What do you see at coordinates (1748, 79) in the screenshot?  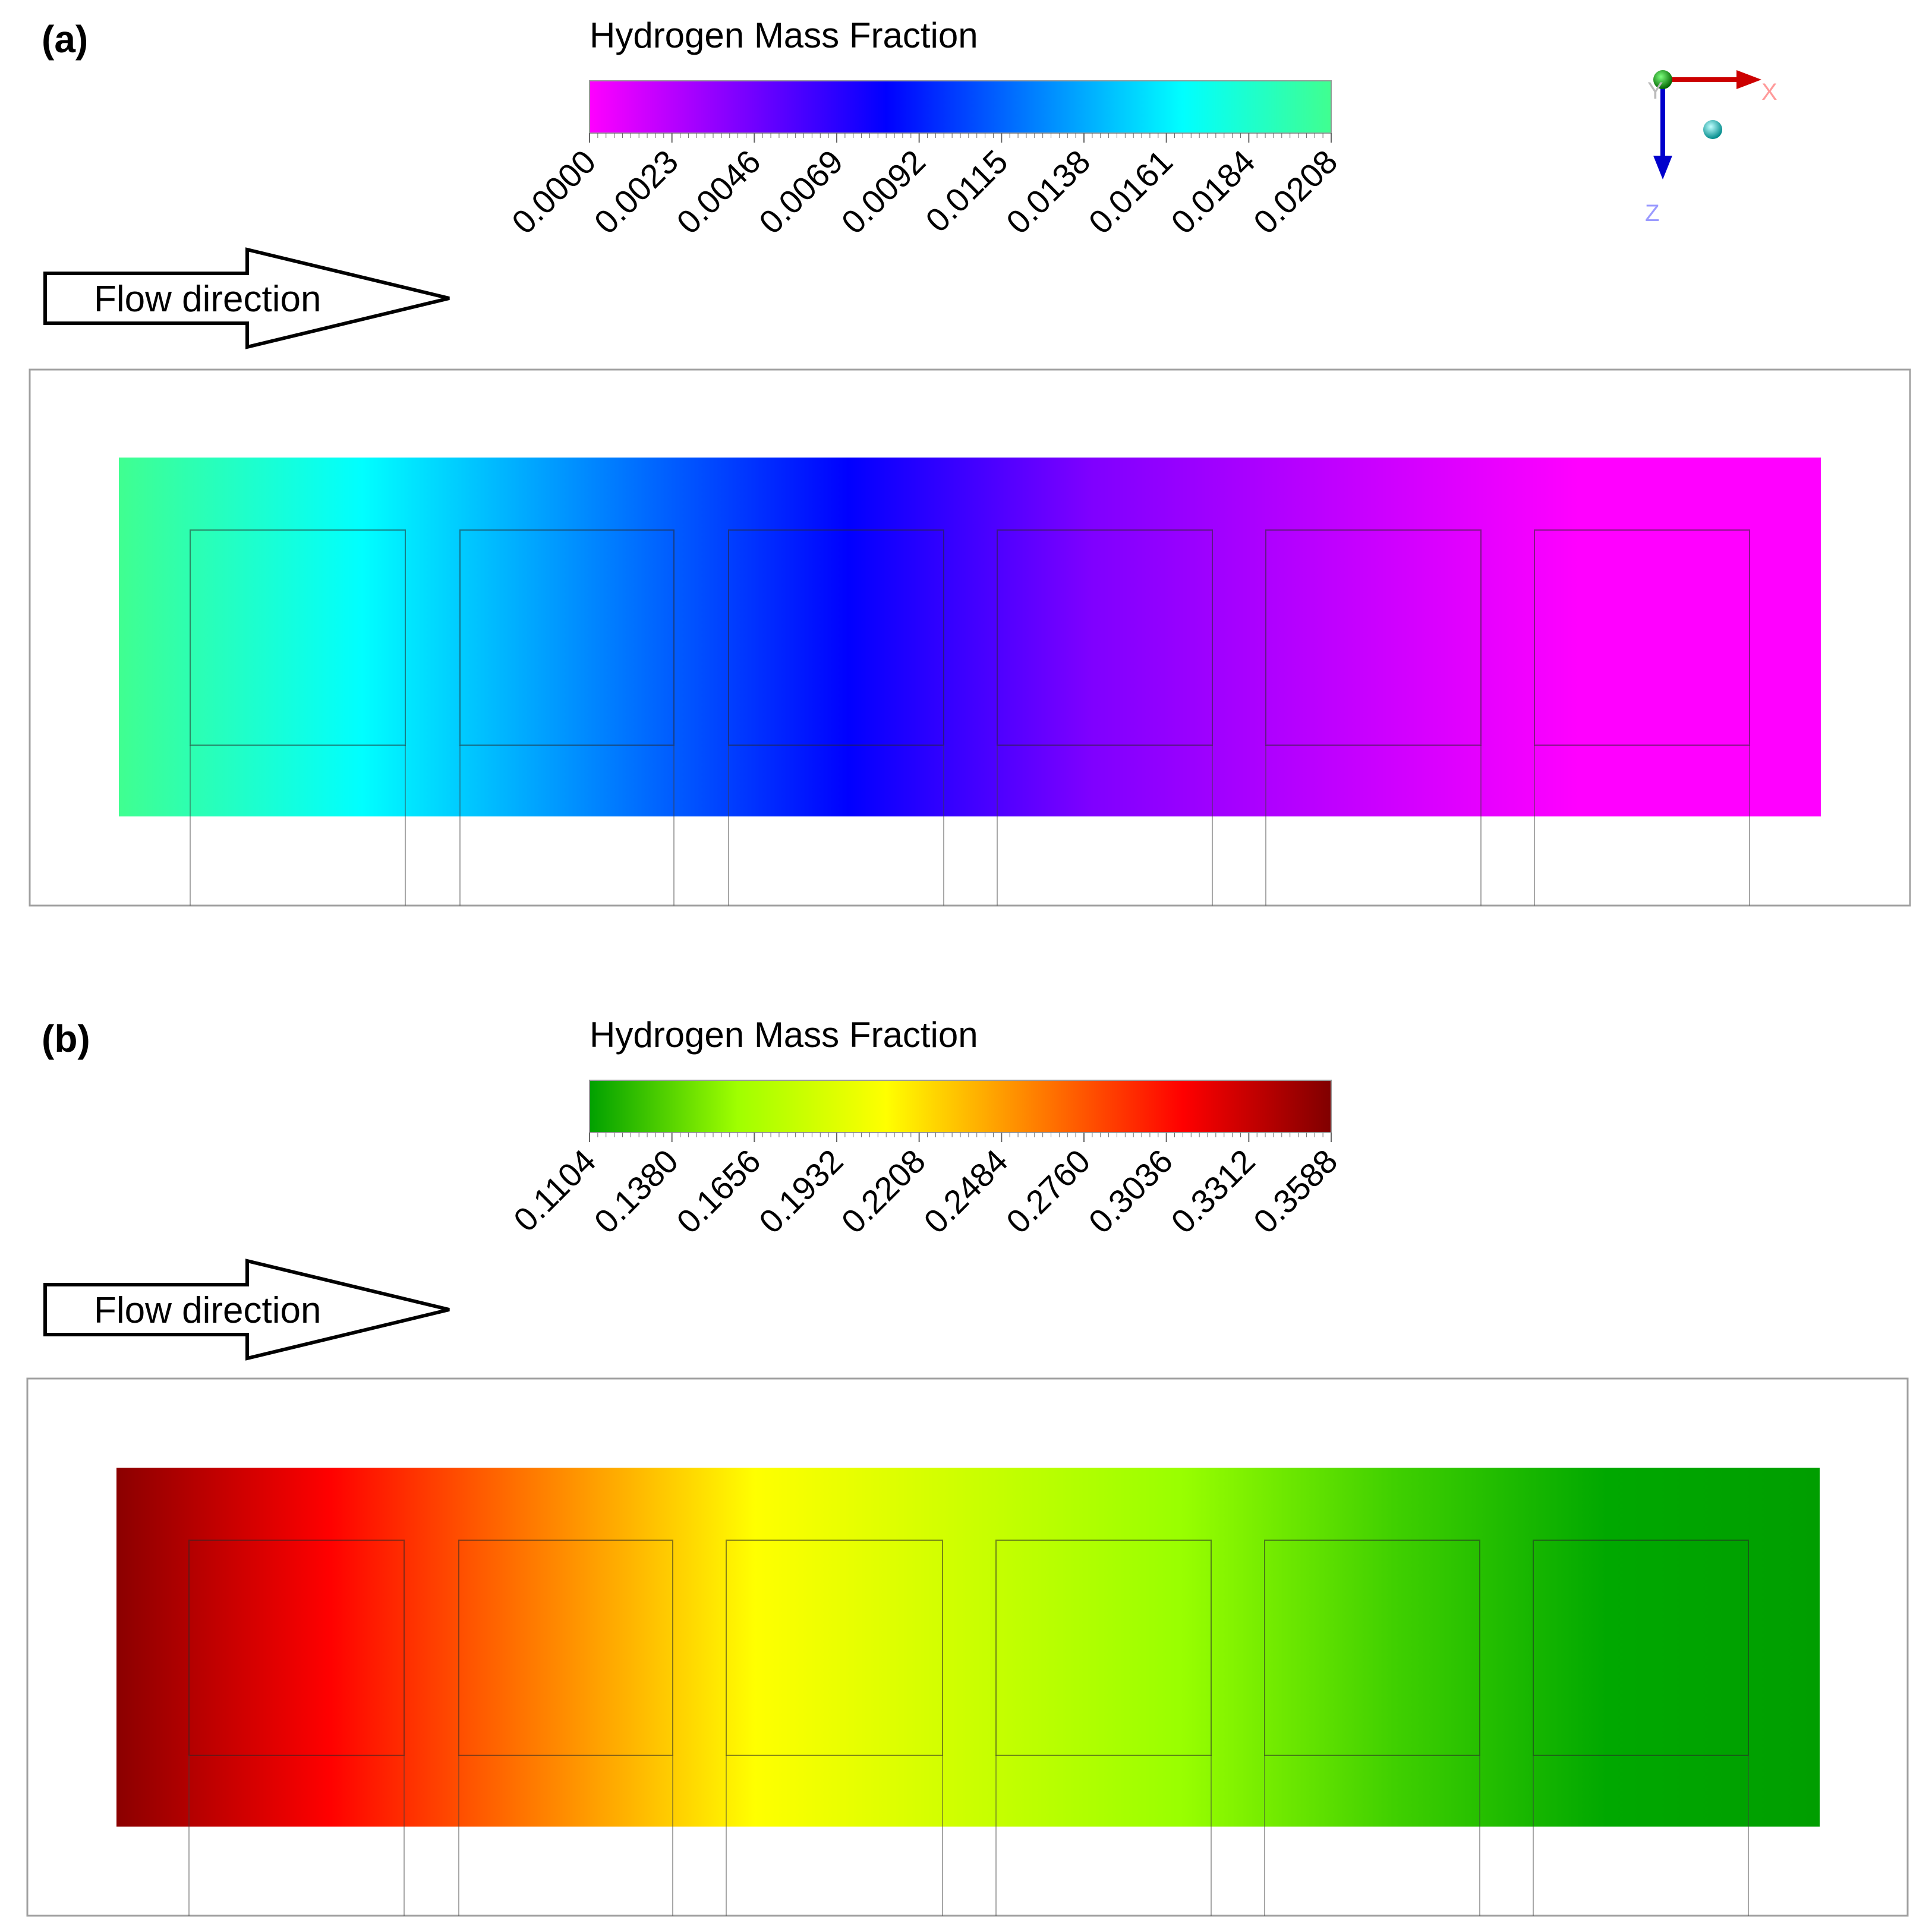 I see `x-axis-arrowhead` at bounding box center [1748, 79].